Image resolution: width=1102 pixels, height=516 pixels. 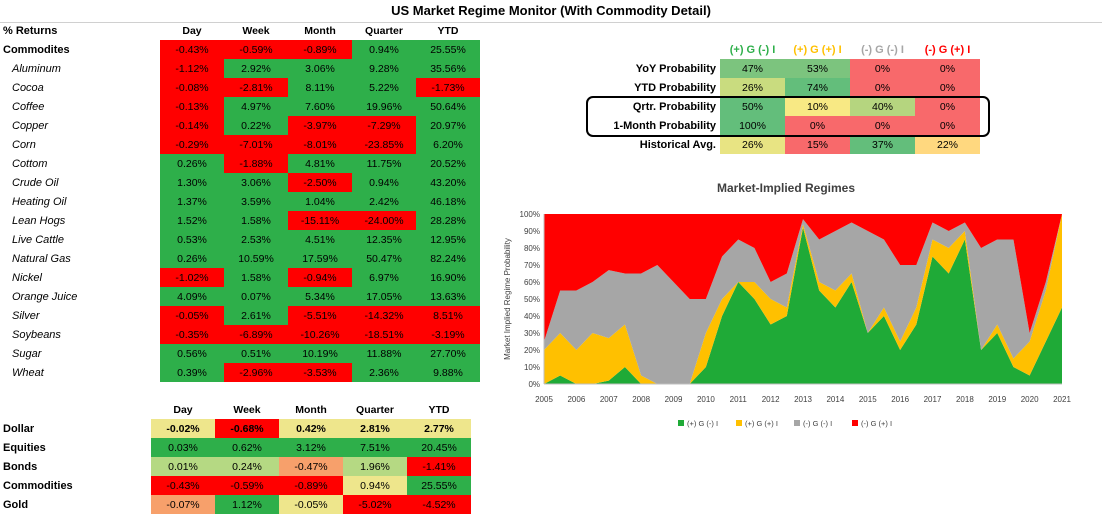 I want to click on return-cell: -23.85%, so click(x=384, y=144).